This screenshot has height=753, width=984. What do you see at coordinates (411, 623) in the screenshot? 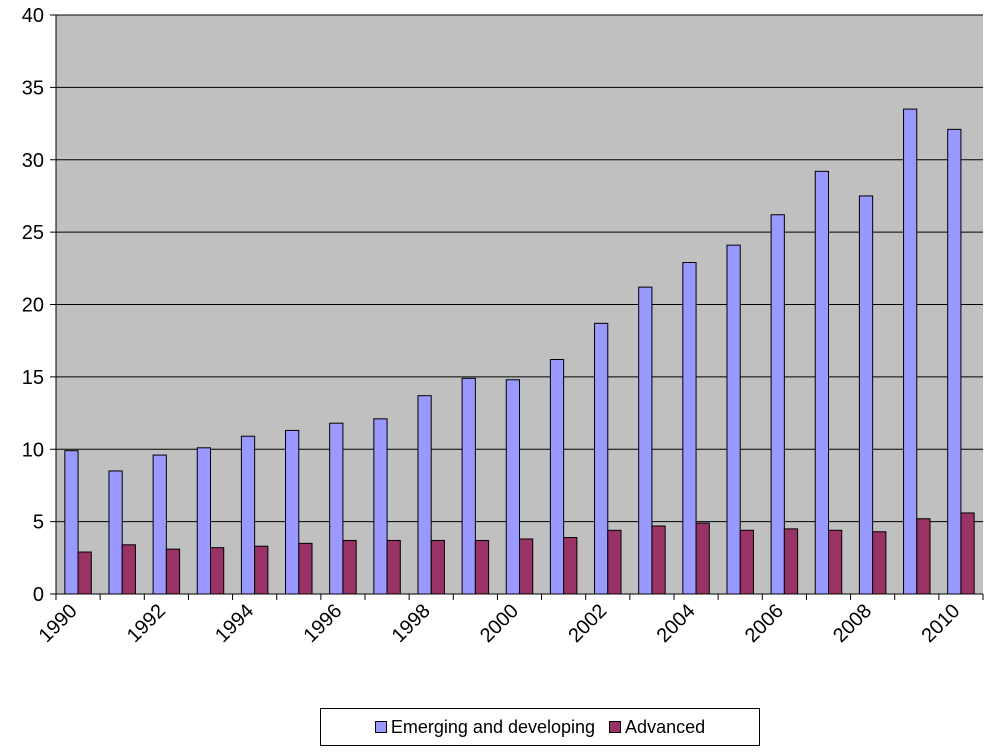
I see `x-tick-label: 1998` at bounding box center [411, 623].